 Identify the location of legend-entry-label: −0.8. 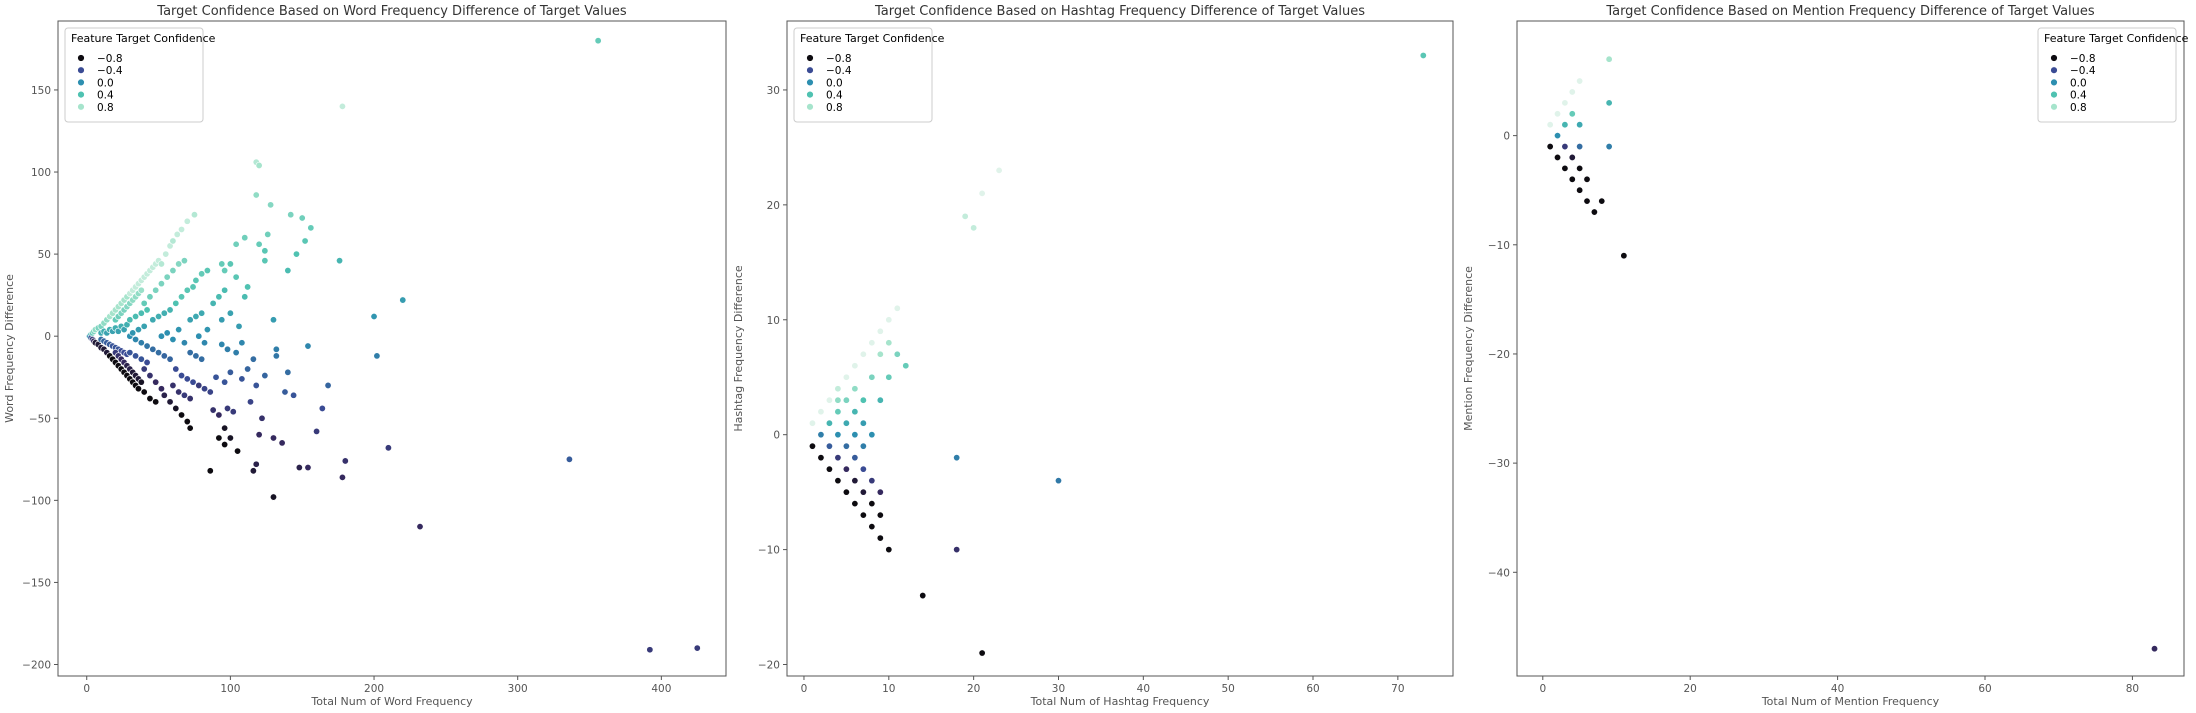
(839, 59).